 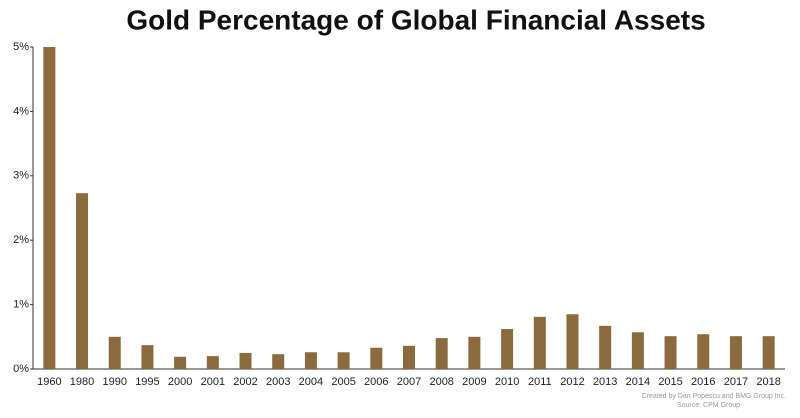 I want to click on x-tick-label: 2007, so click(x=409, y=382).